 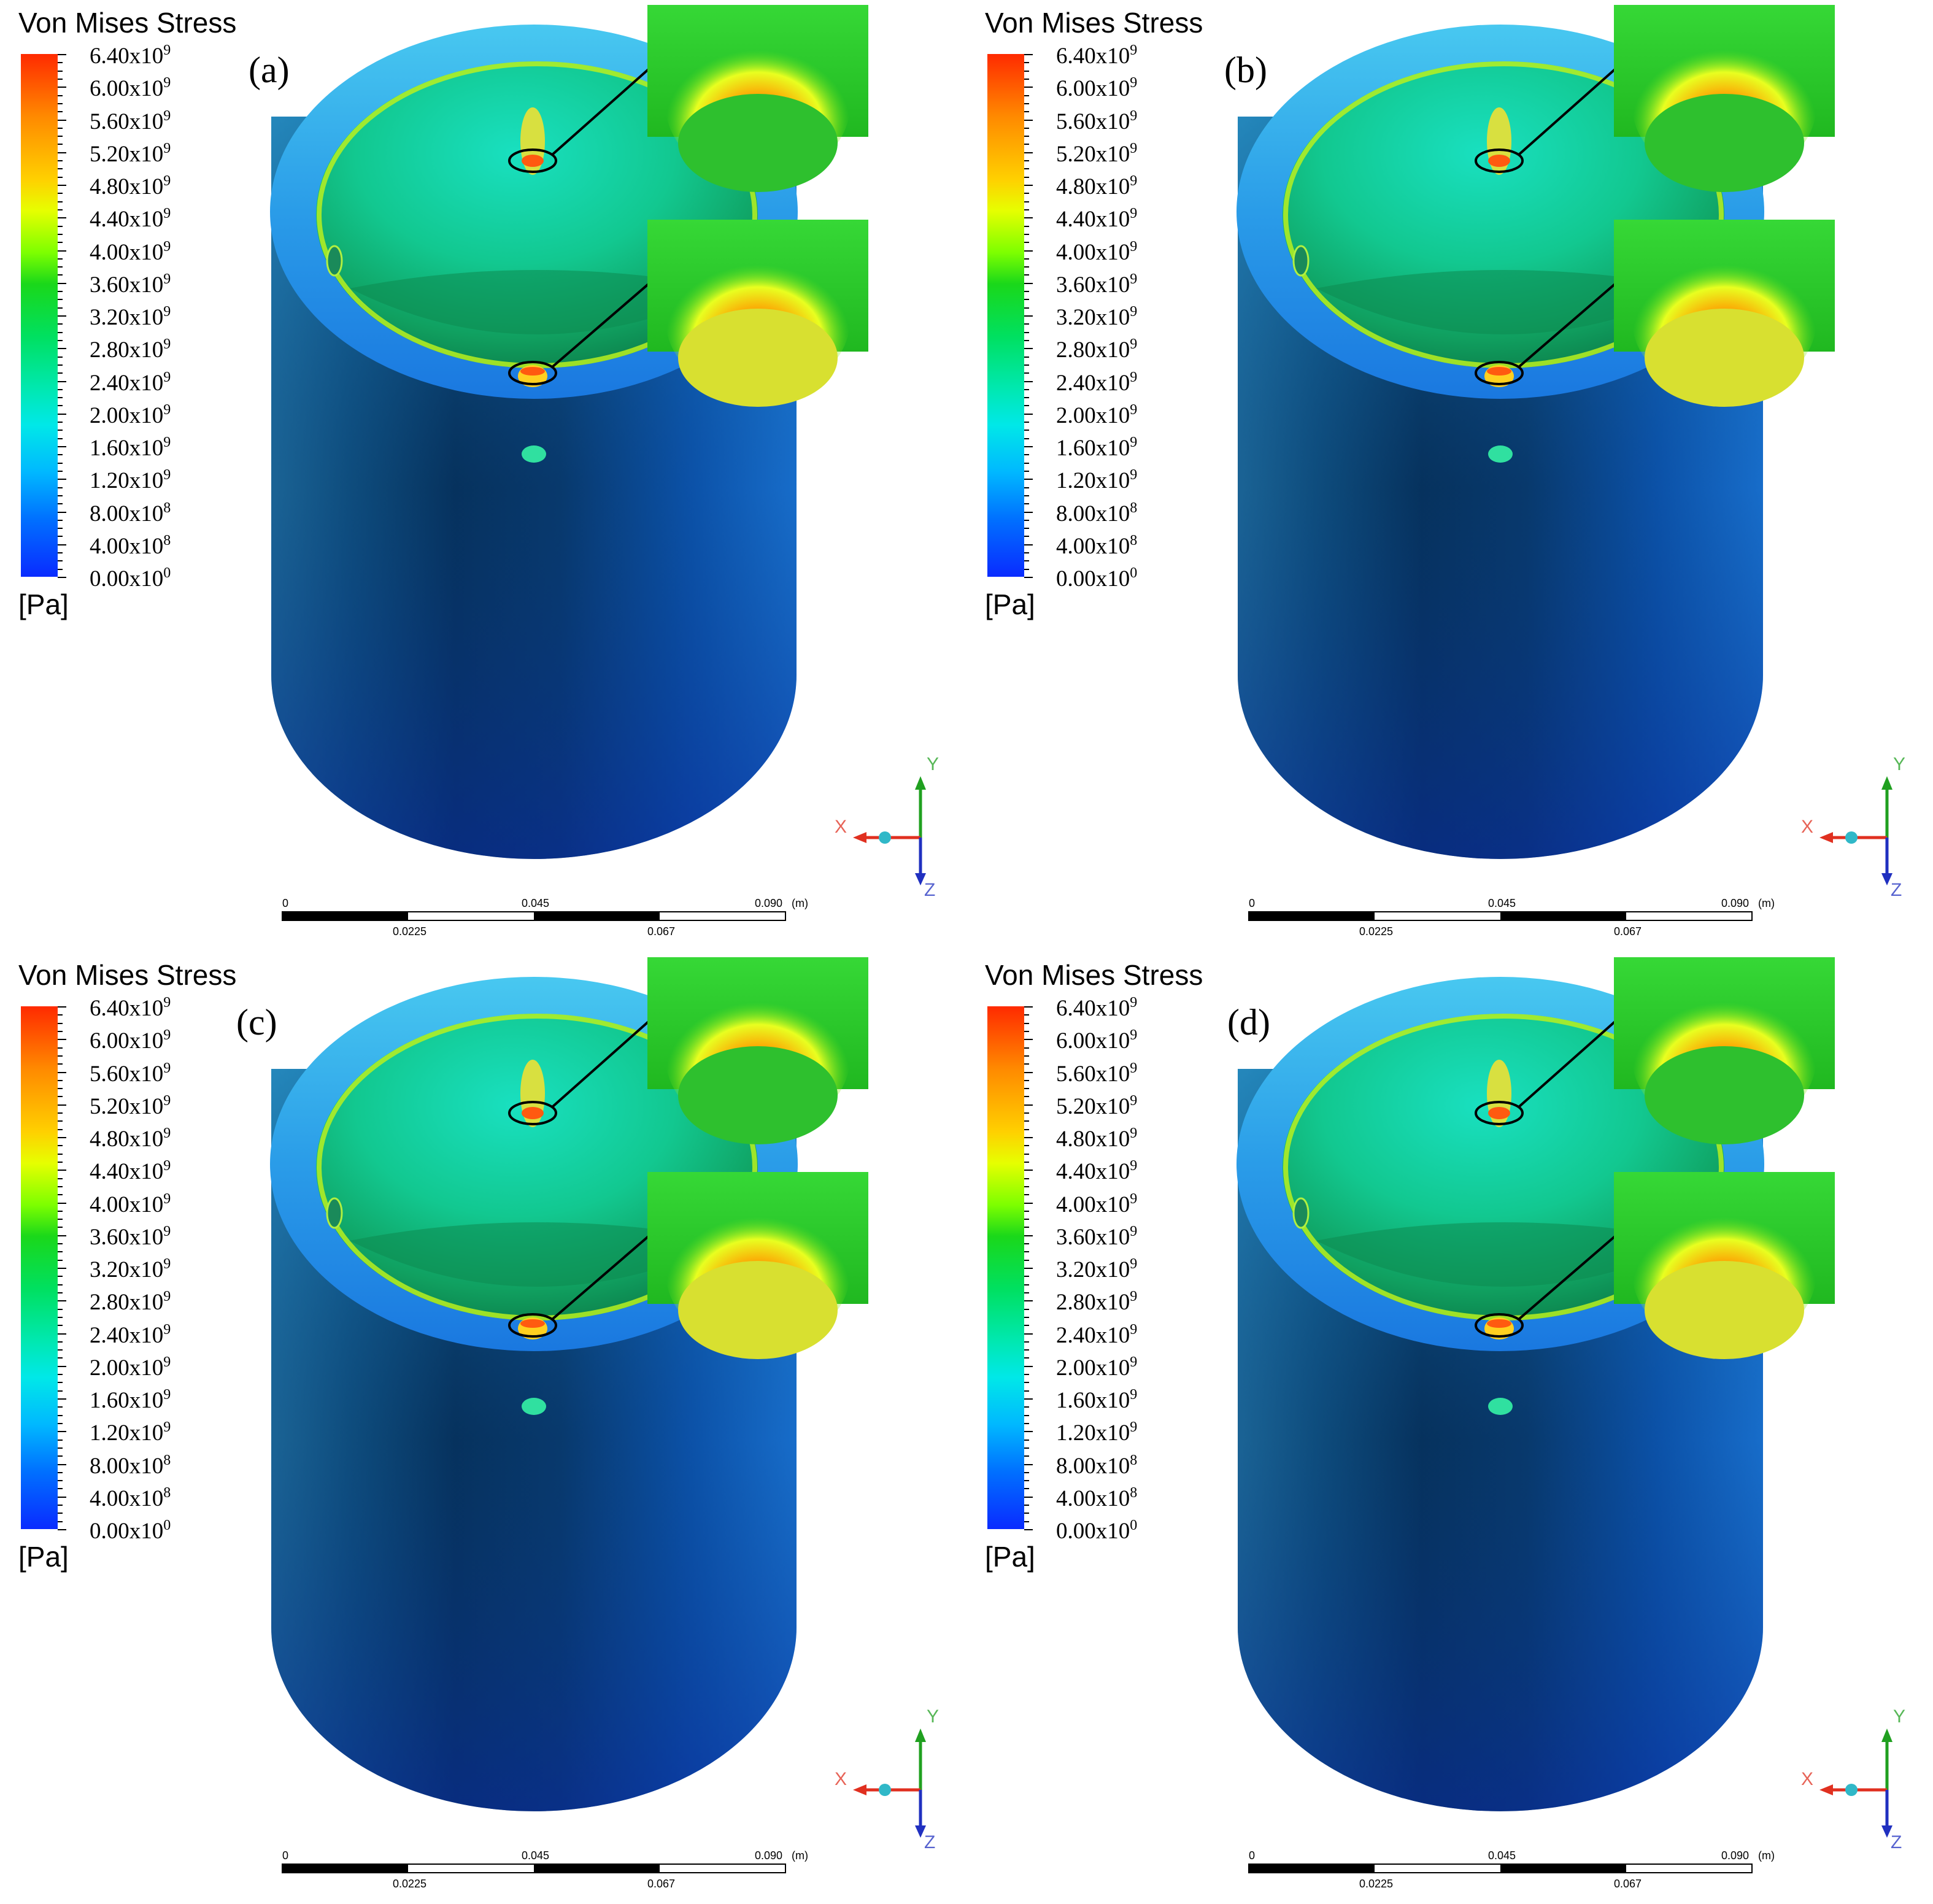 I want to click on legend-tick-label: 1.20x10⁹, so click(x=130, y=480).